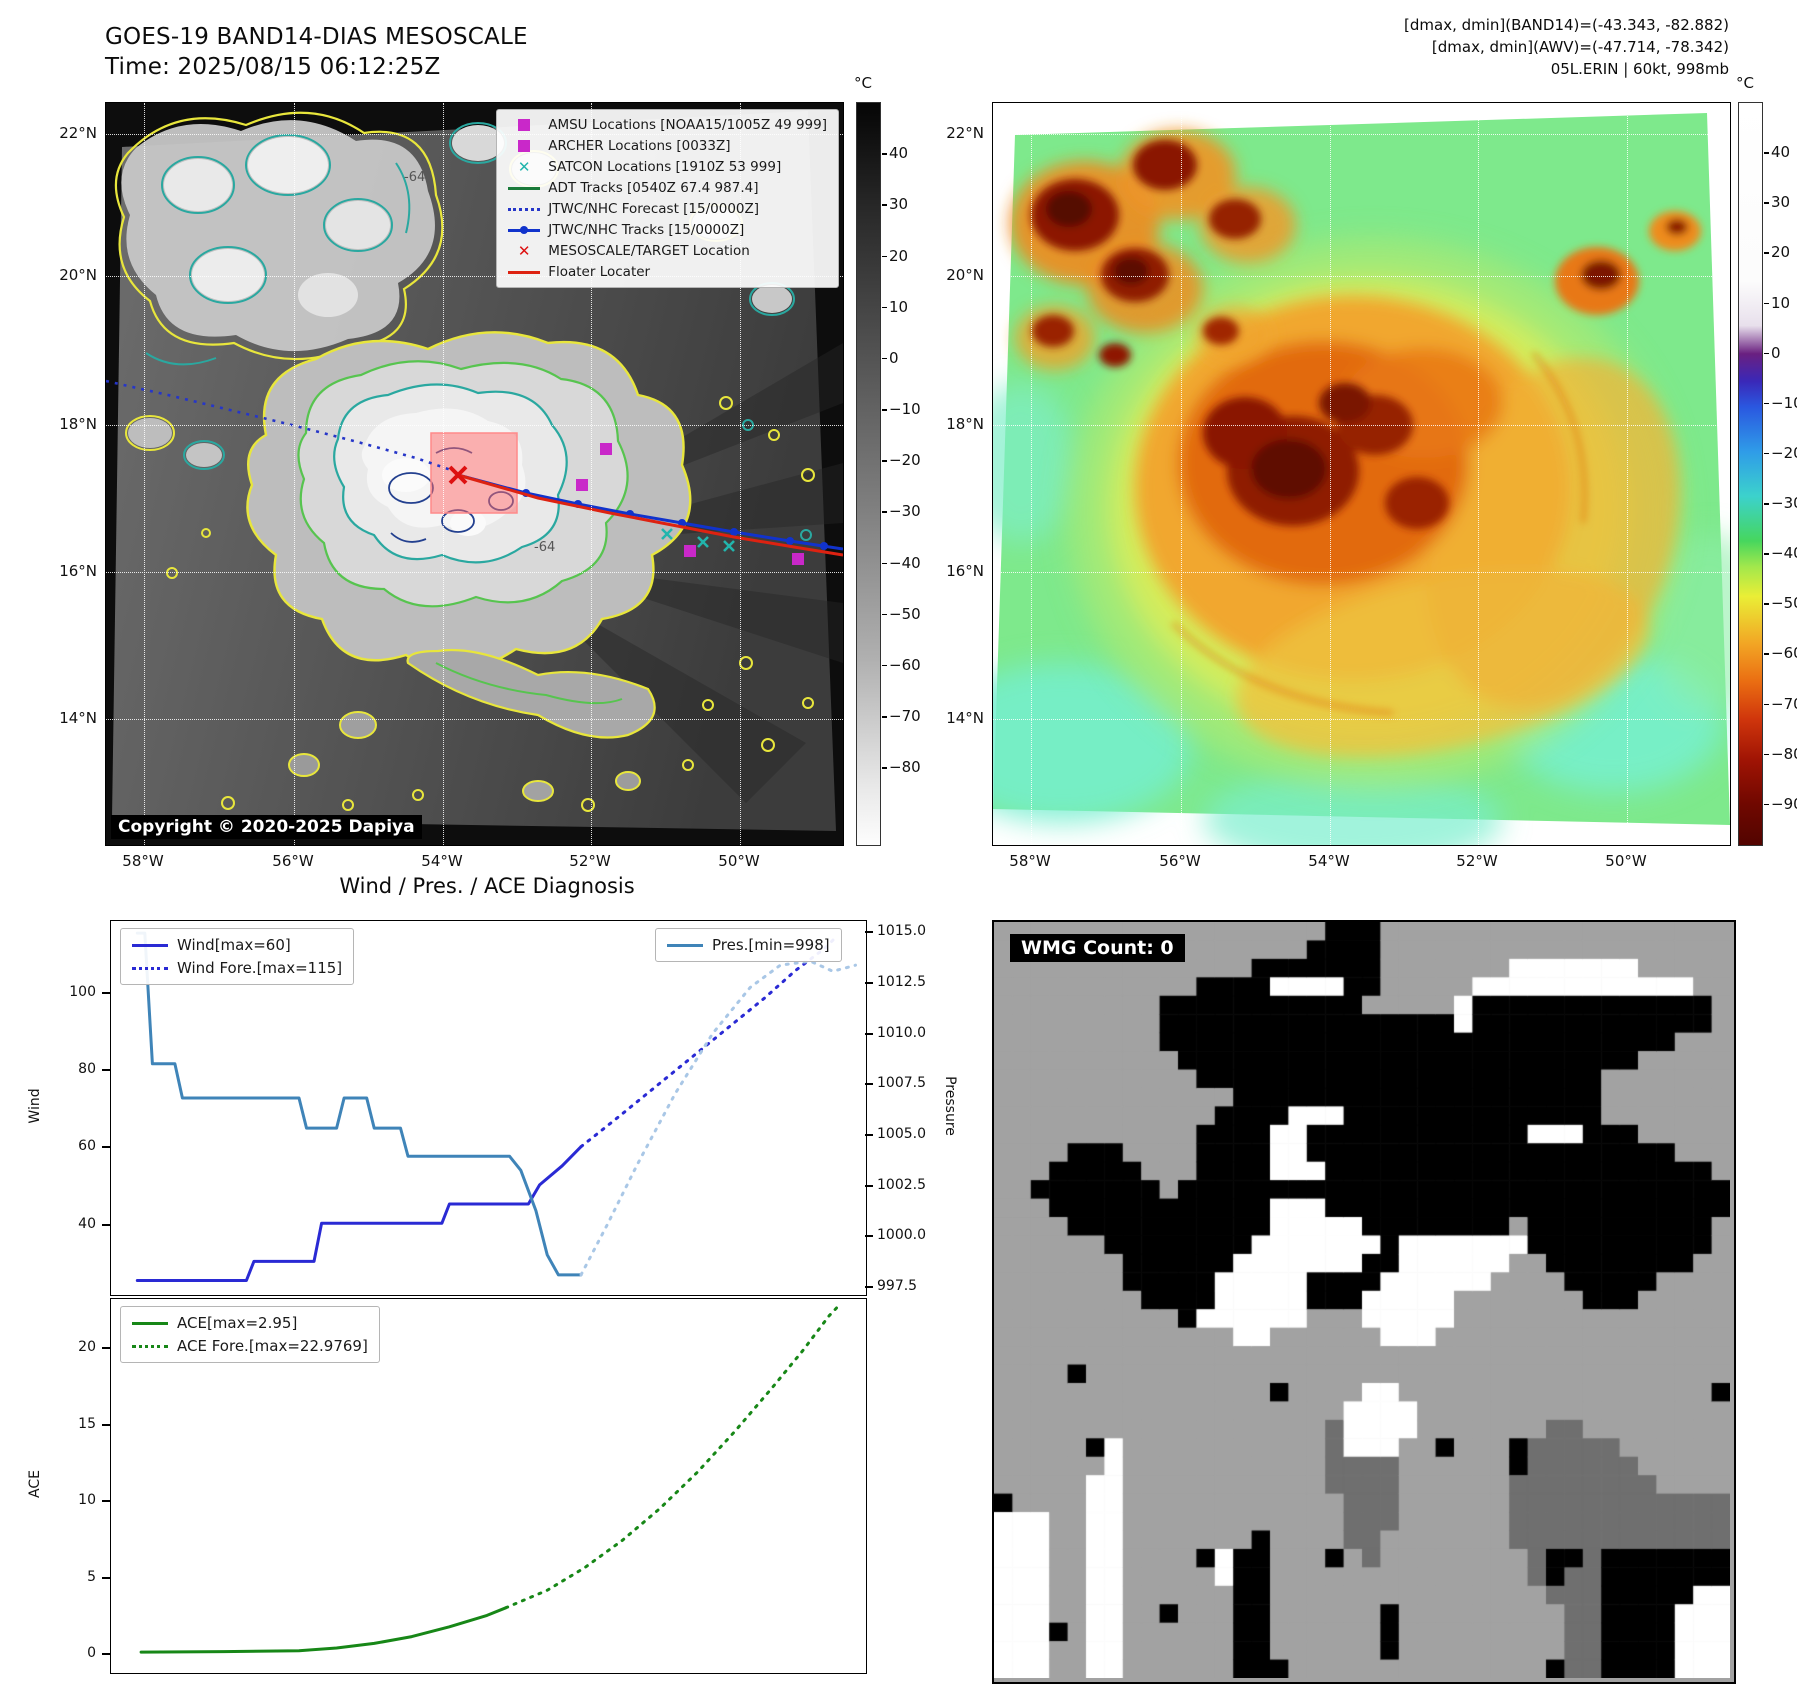 This screenshot has width=1797, height=1690. I want to click on pressure-legend: Pres.[min=998], so click(748, 945).